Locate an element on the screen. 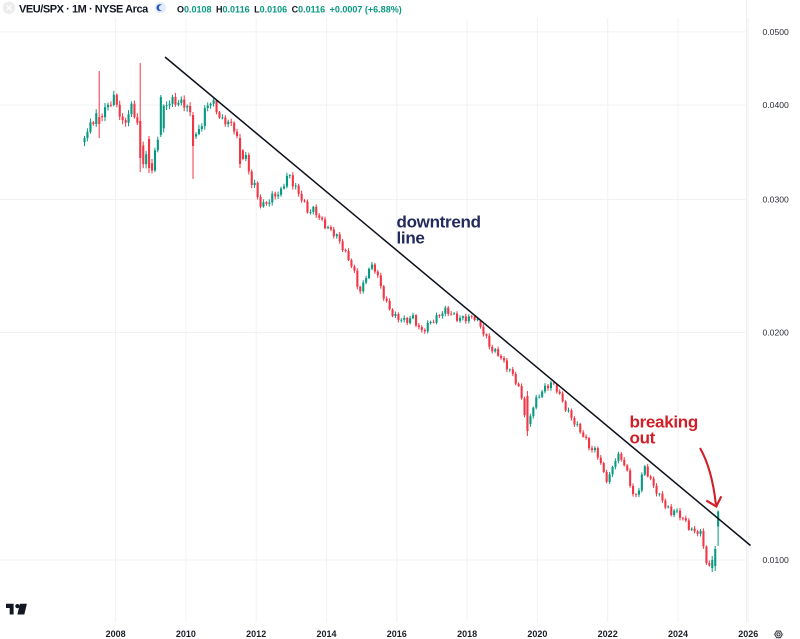 This screenshot has width=800, height=639. svg-text: 0.0100 is located at coordinates (776, 560).